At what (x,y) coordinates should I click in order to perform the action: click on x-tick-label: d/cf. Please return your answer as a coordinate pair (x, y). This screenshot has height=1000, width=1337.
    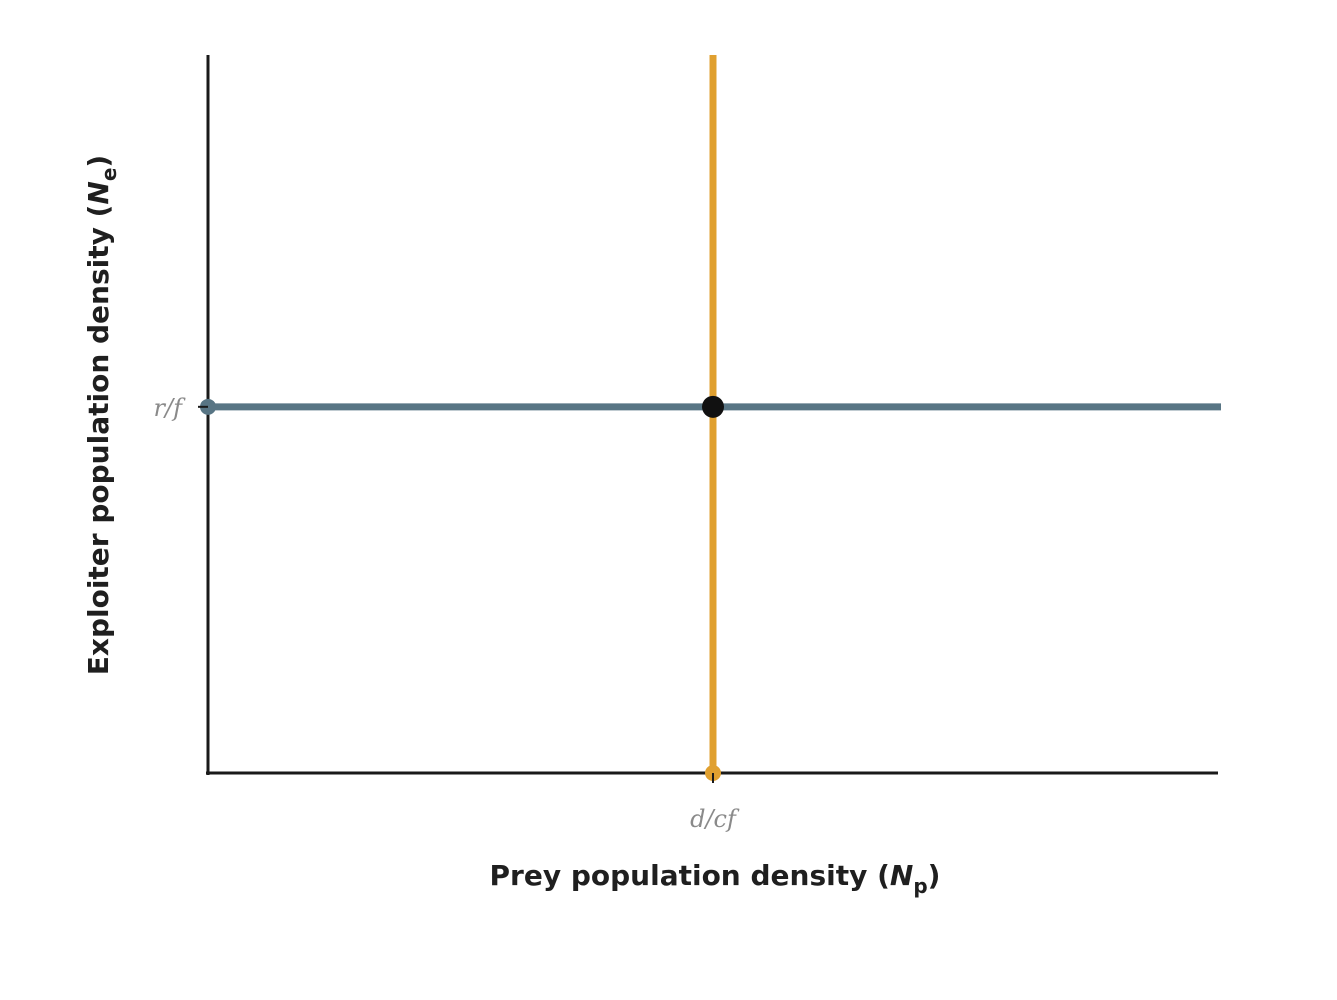
    Looking at the image, I should click on (715, 819).